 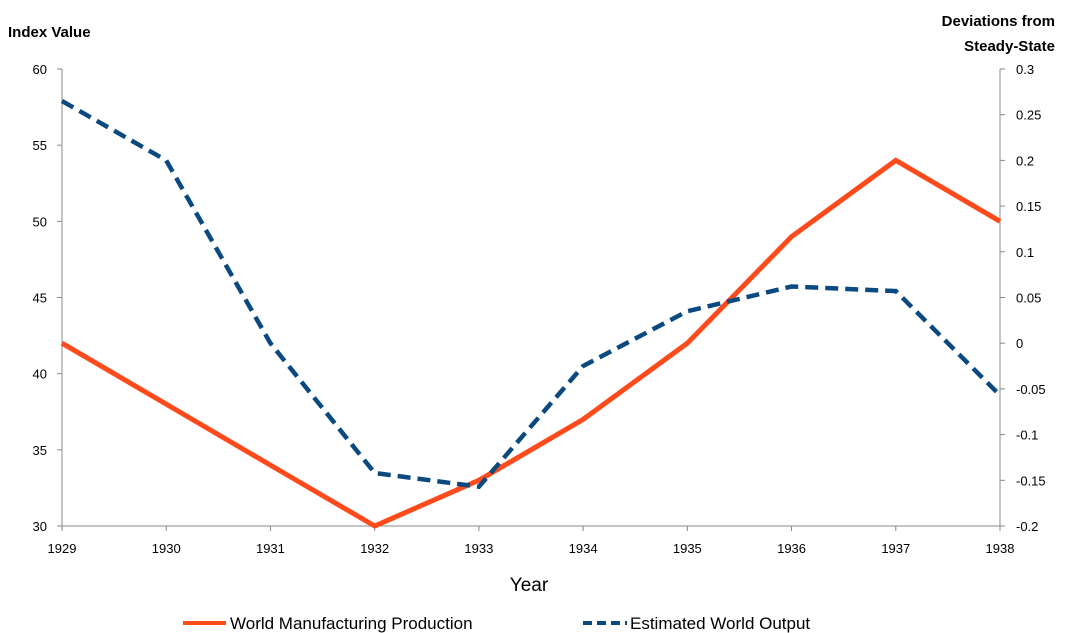 What do you see at coordinates (166, 548) in the screenshot?
I see `x-tick-label: 1930` at bounding box center [166, 548].